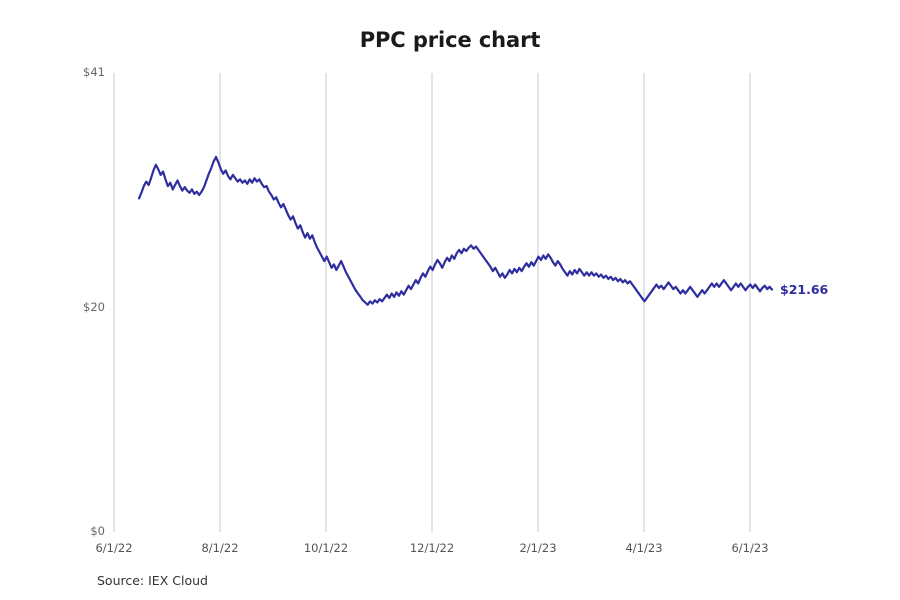 This screenshot has height=600, width=900. What do you see at coordinates (220, 548) in the screenshot?
I see `x-axis-tick-label: 8/1/22` at bounding box center [220, 548].